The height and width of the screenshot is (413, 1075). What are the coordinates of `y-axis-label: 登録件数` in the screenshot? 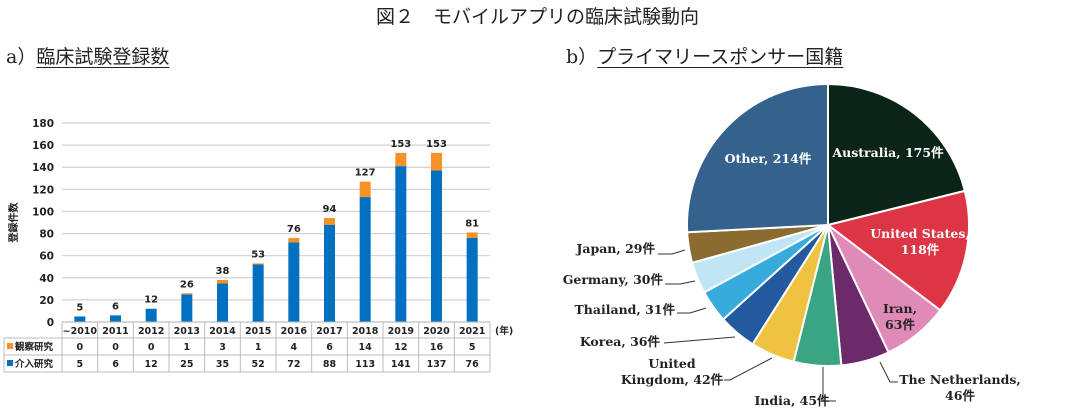 It's located at (13, 223).